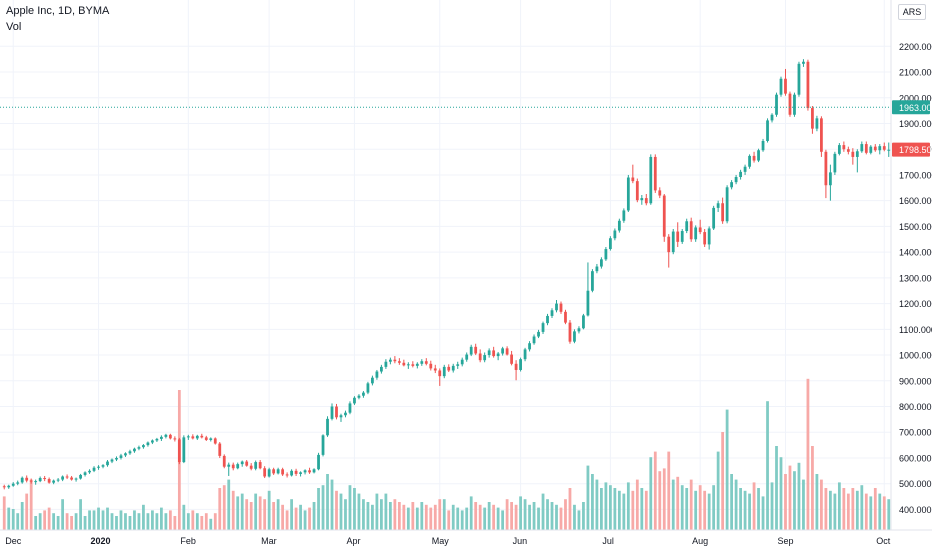 This screenshot has width=932, height=555. I want to click on price-tick-label: 1900.000, so click(915, 124).